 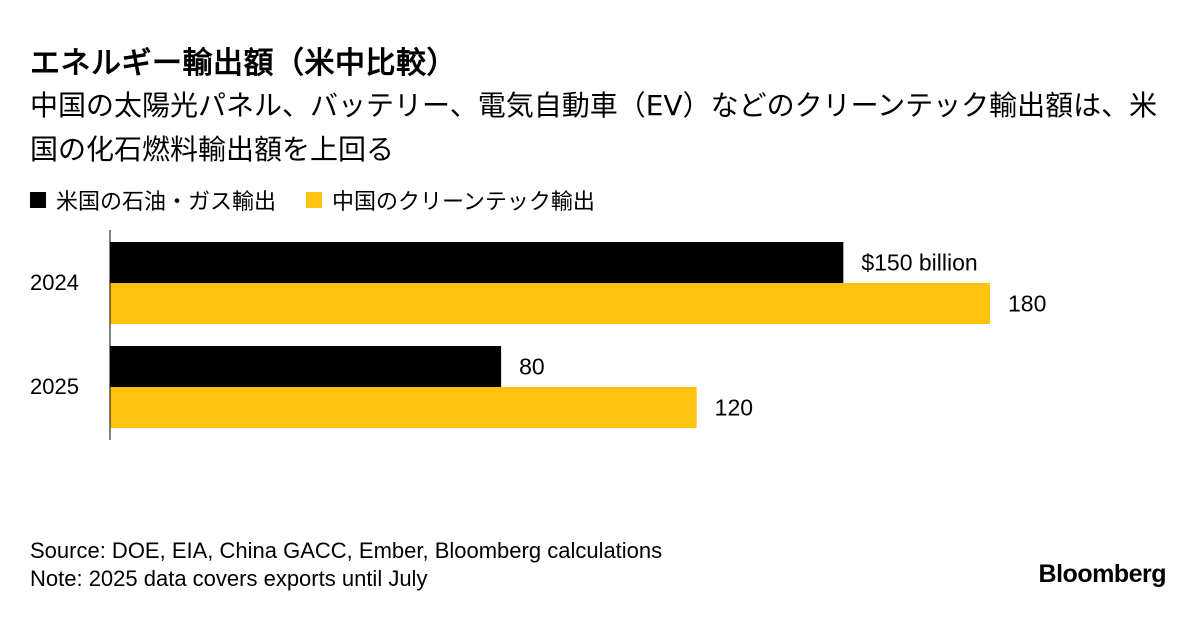 I want to click on data-label-2025-series-0: 80, so click(x=532, y=367).